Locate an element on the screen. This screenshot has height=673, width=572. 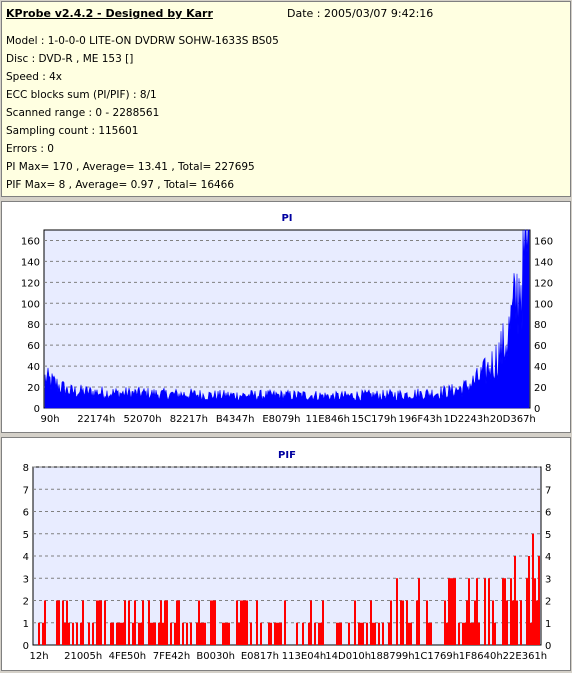
x-tick-label: 12h is located at coordinates (38, 656).